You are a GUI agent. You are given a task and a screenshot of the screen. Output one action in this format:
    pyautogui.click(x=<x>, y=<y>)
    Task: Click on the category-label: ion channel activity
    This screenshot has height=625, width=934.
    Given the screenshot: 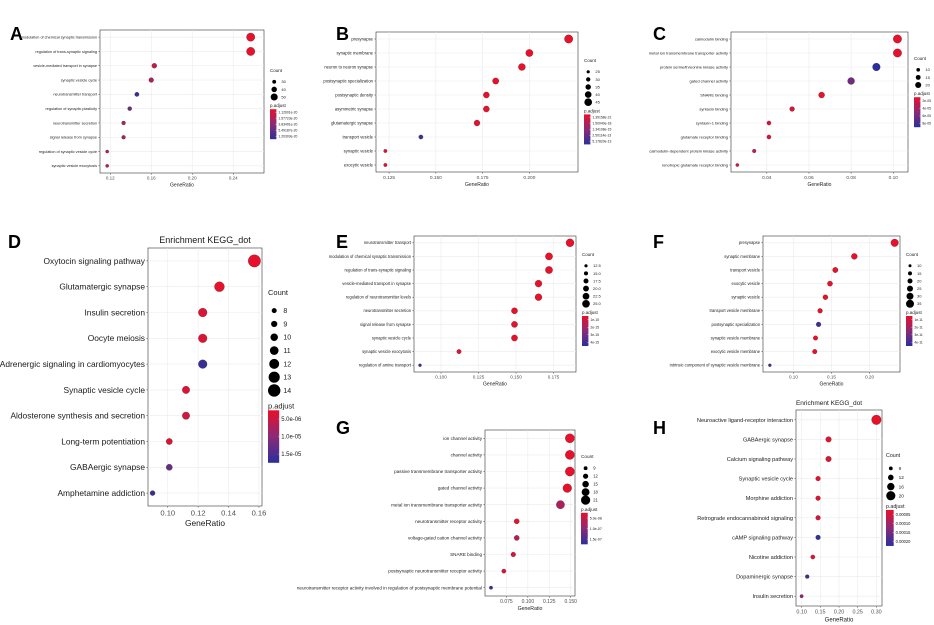 What is the action you would take?
    pyautogui.click(x=463, y=438)
    